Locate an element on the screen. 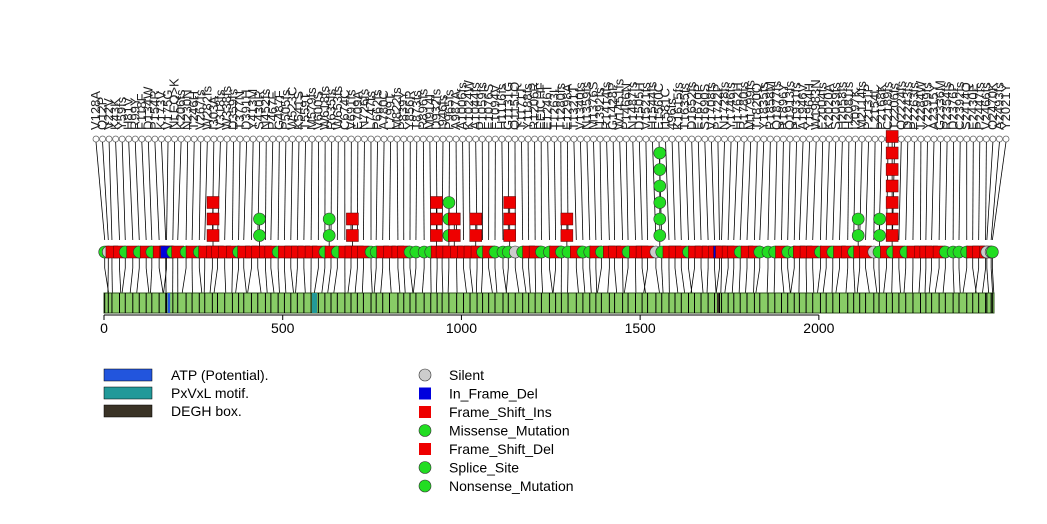  x-axis: 0 500 1000 1500 2000 is located at coordinates (467, 325).